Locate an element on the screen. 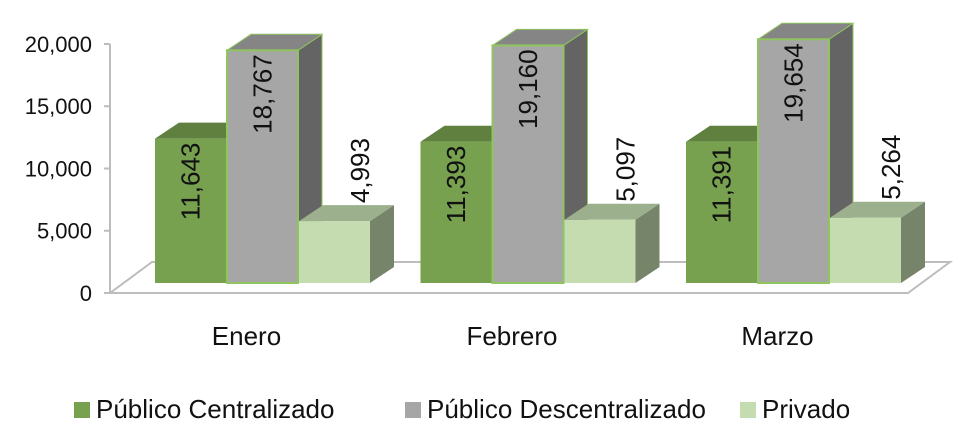 This screenshot has width=954, height=424. y-tick-label: 10,000 is located at coordinates (58, 168).